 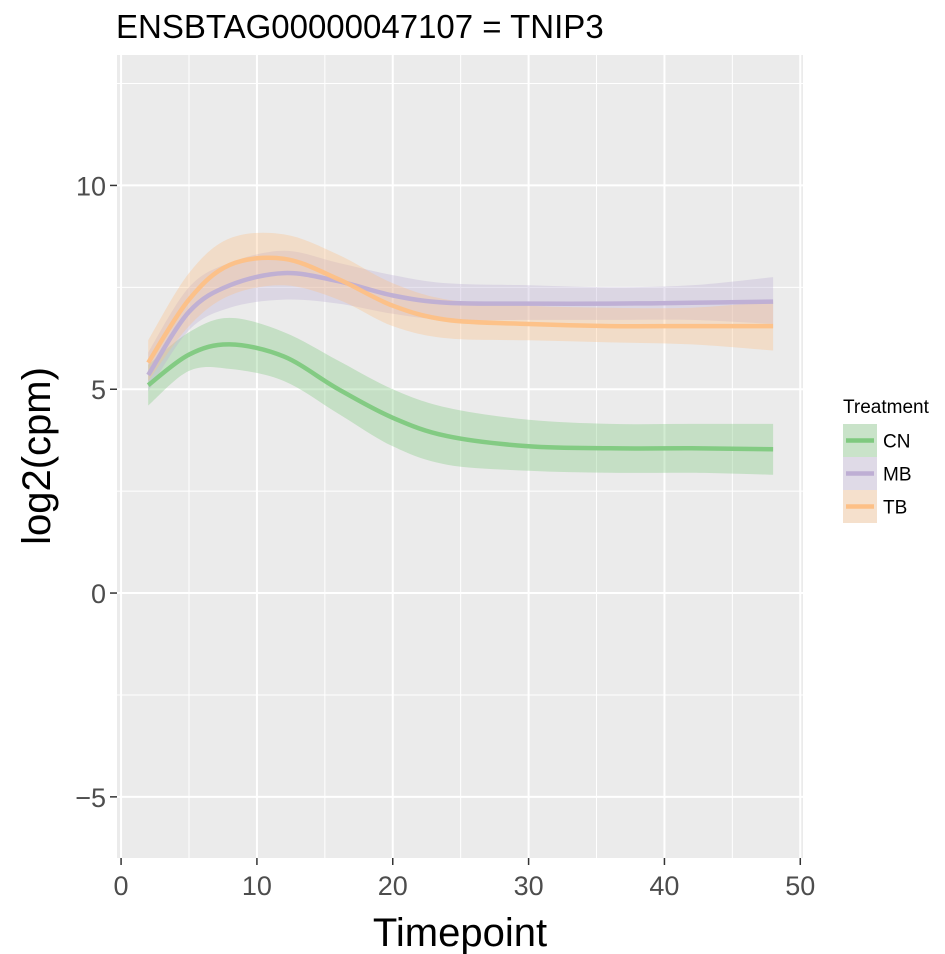 I want to click on y-tick-labels: −5 0 5 10, so click(x=90, y=491).